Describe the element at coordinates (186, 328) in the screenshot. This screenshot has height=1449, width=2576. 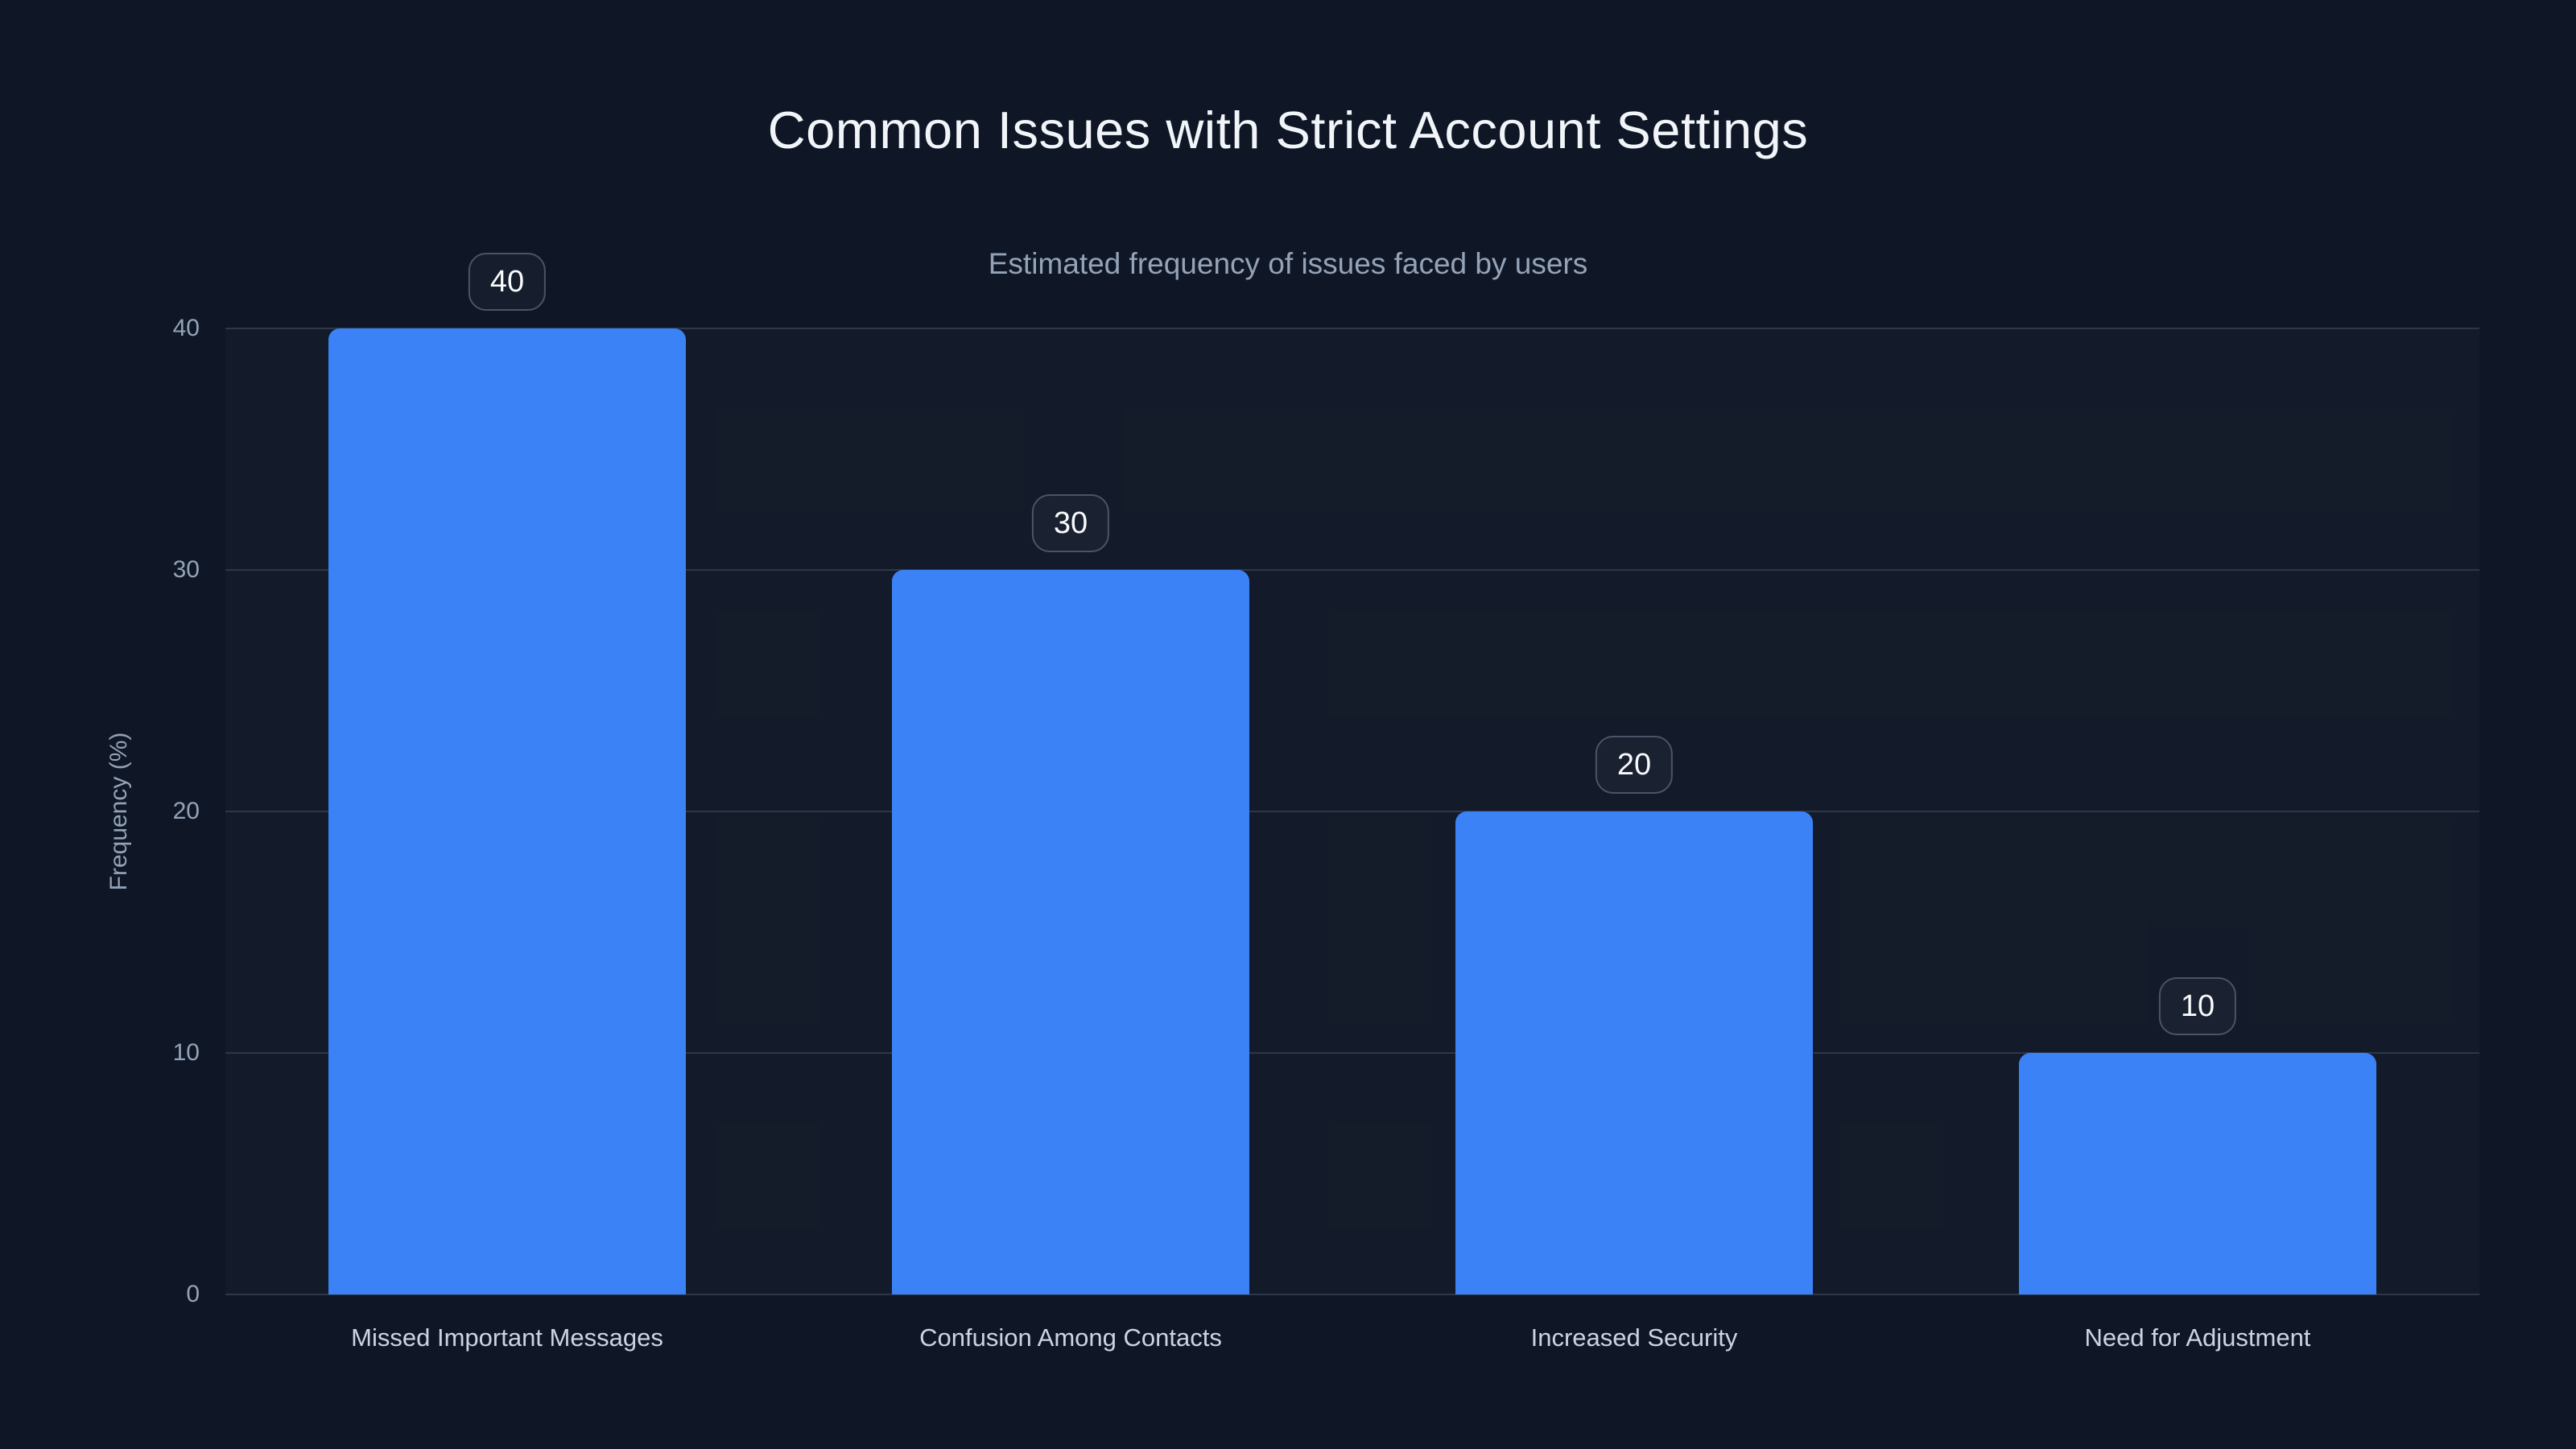
I see `y-tick-label-40: 40` at that location.